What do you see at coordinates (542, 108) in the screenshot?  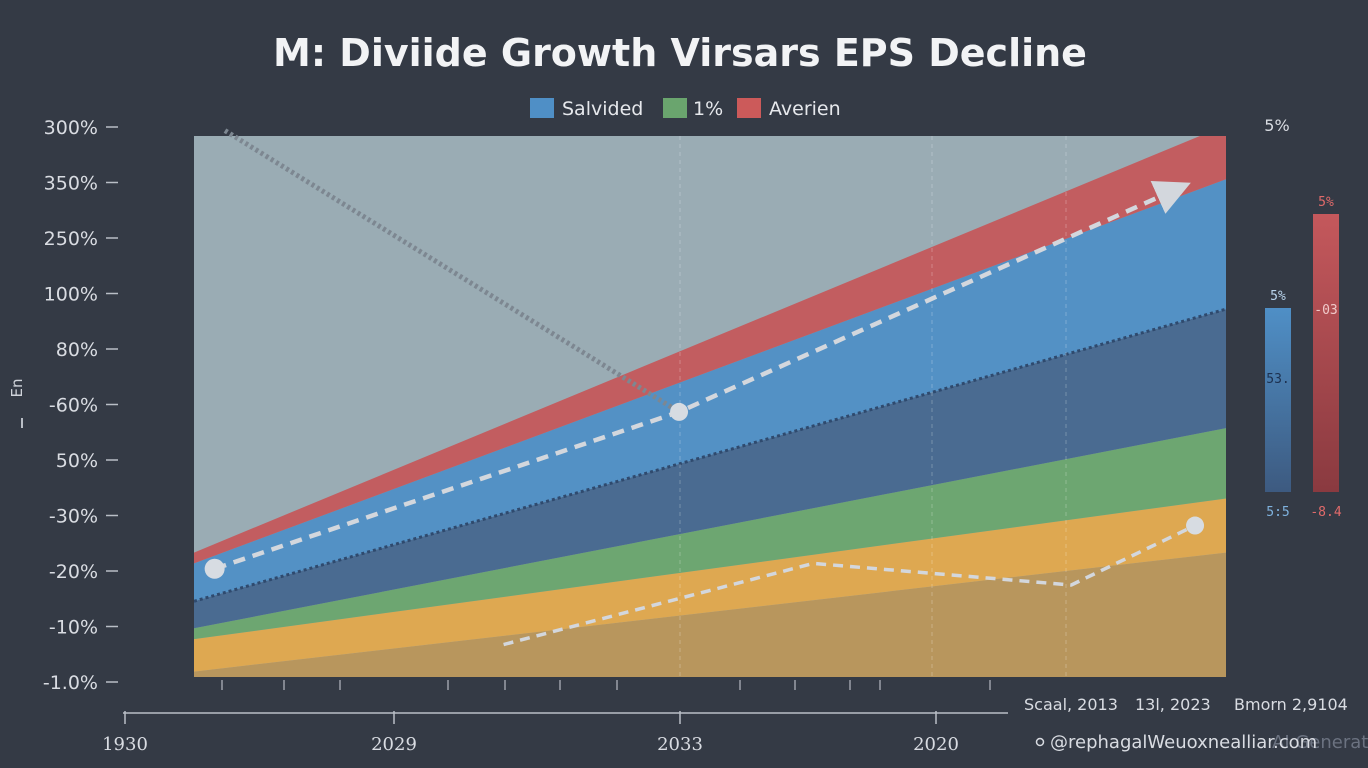 I see `legend-swatch-salvided` at bounding box center [542, 108].